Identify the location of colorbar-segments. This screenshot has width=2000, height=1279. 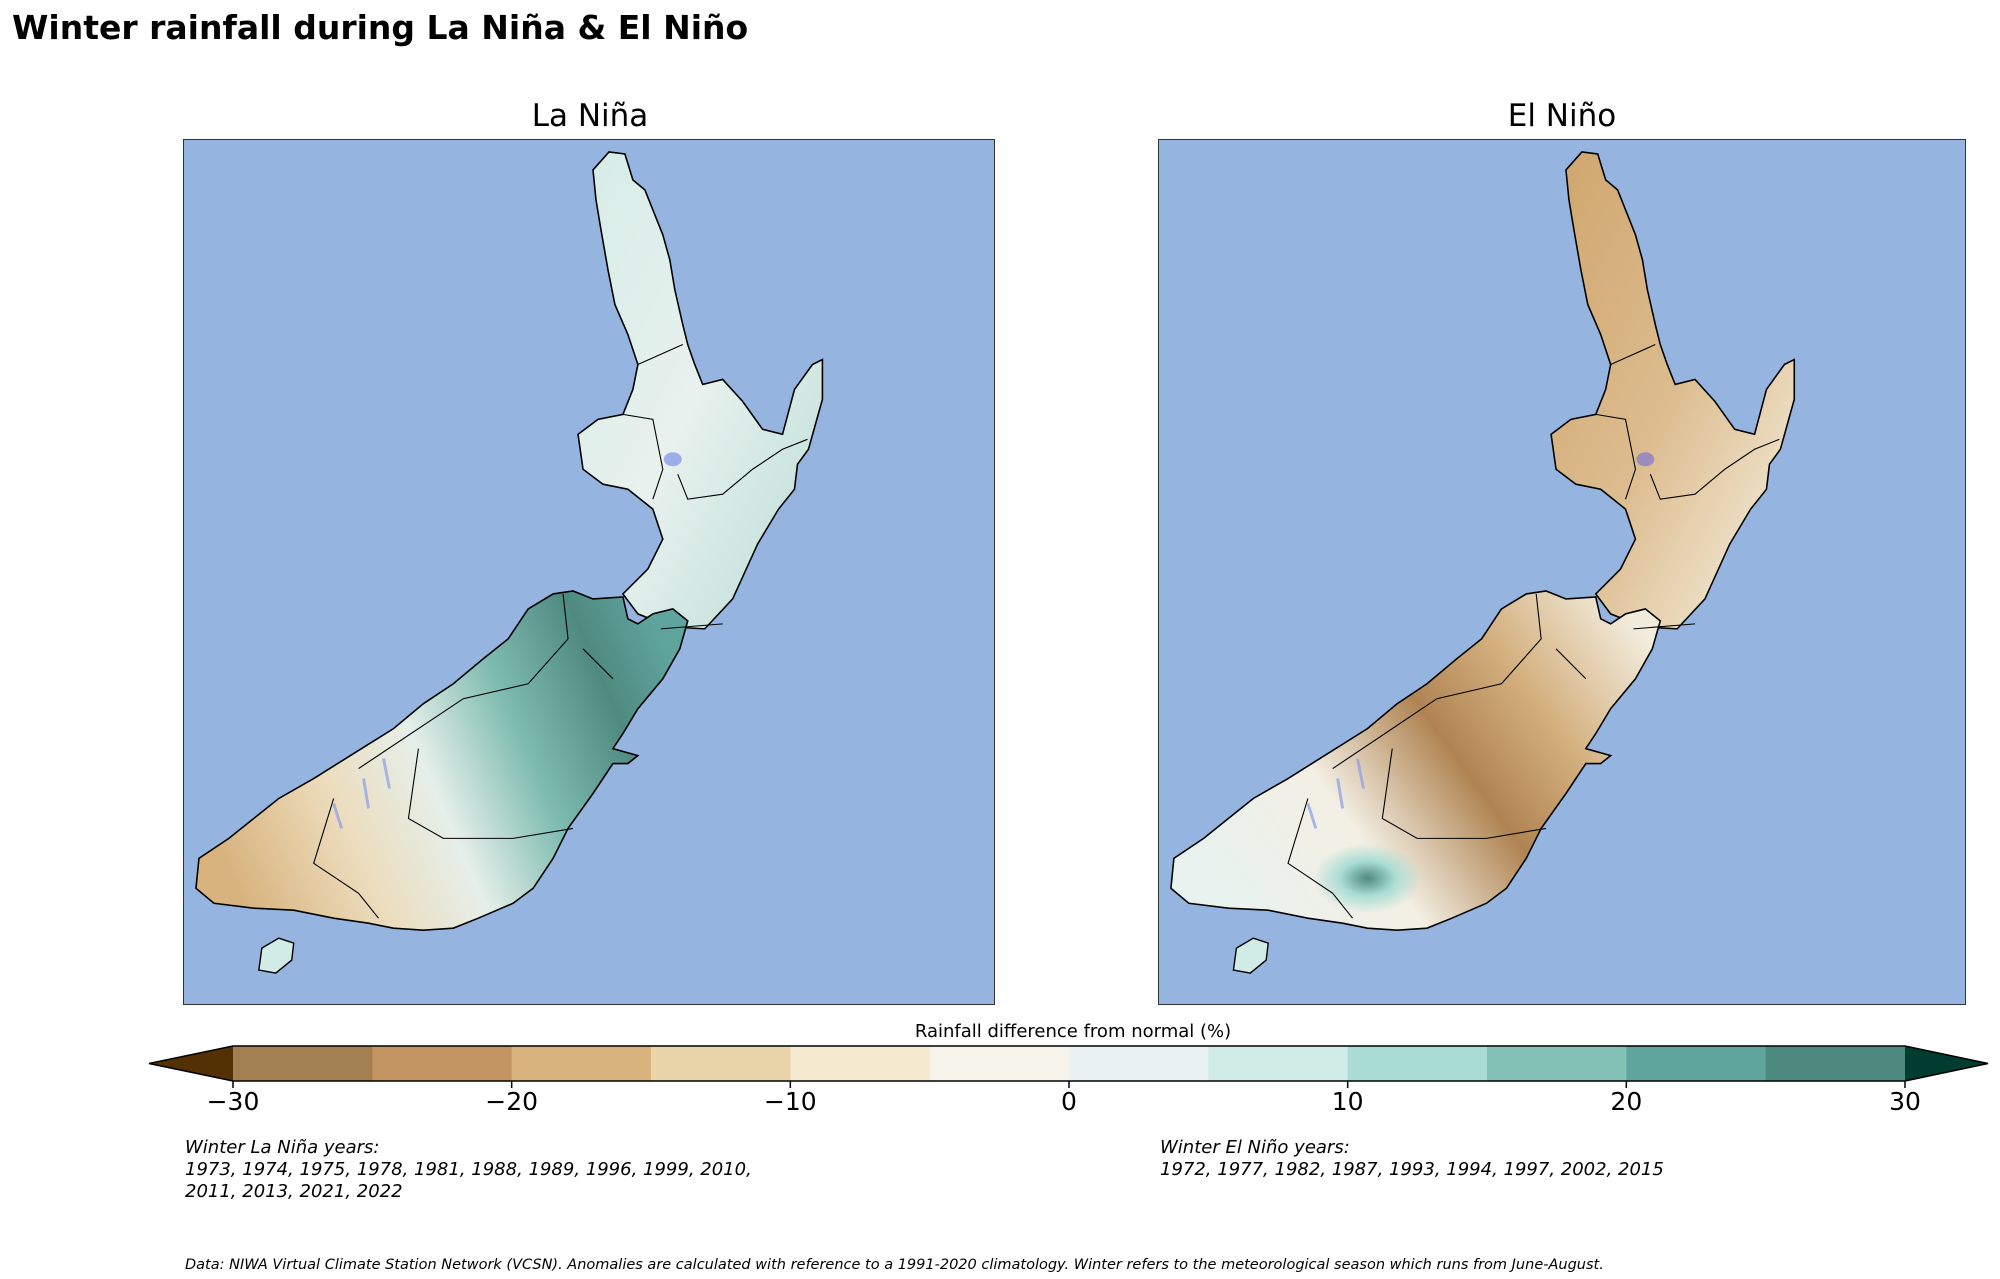
(1069, 1063).